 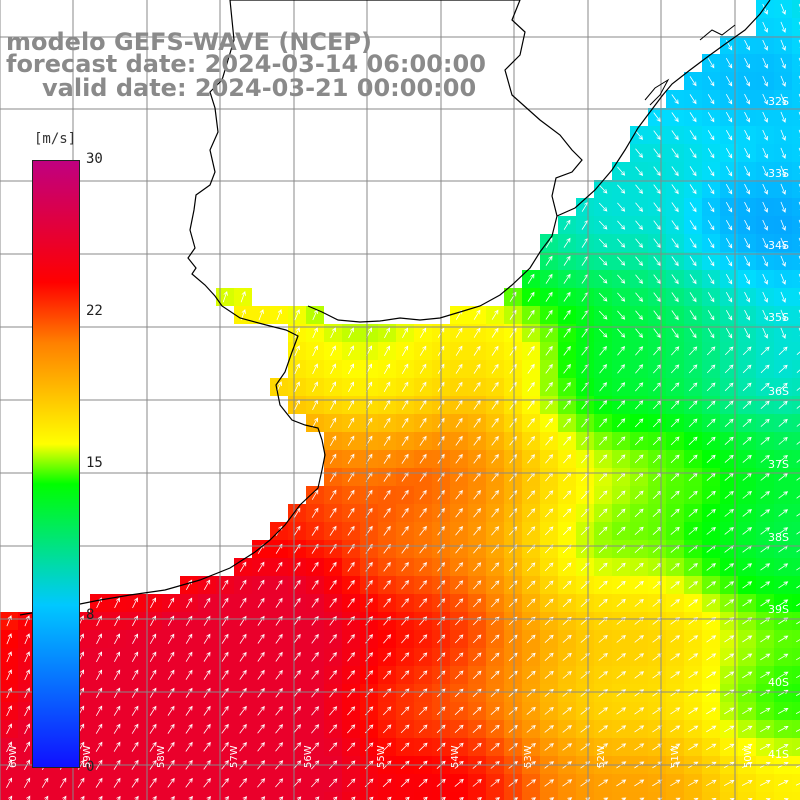 What do you see at coordinates (13, 756) in the screenshot?
I see `lon-label-60w: 60W` at bounding box center [13, 756].